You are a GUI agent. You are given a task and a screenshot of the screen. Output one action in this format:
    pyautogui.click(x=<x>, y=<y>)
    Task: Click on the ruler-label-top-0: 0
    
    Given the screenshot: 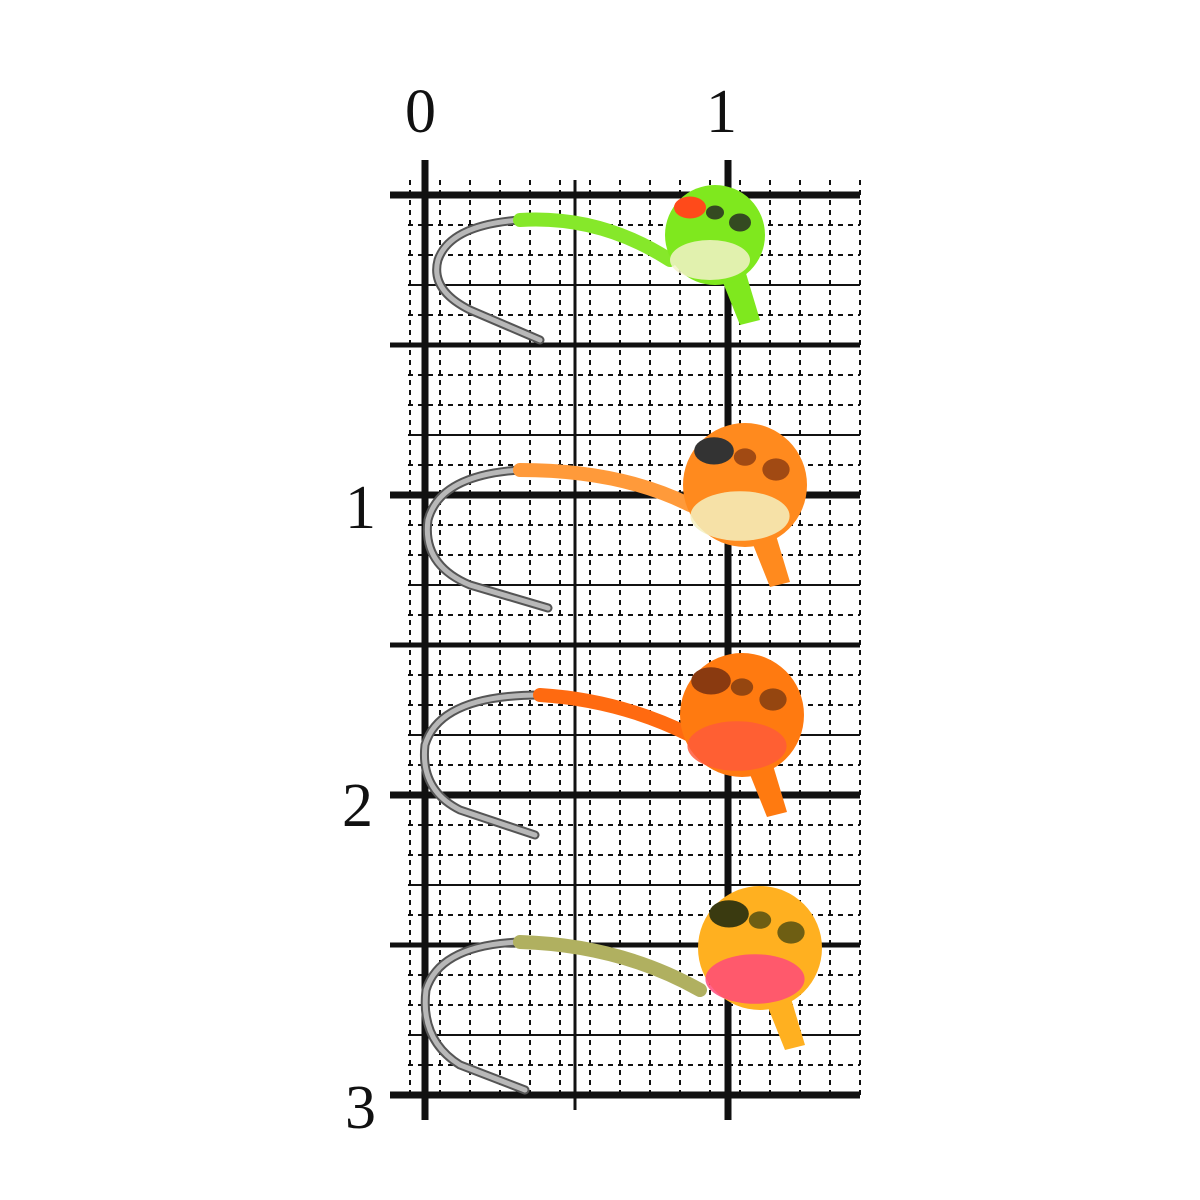 What is the action you would take?
    pyautogui.click(x=420, y=112)
    